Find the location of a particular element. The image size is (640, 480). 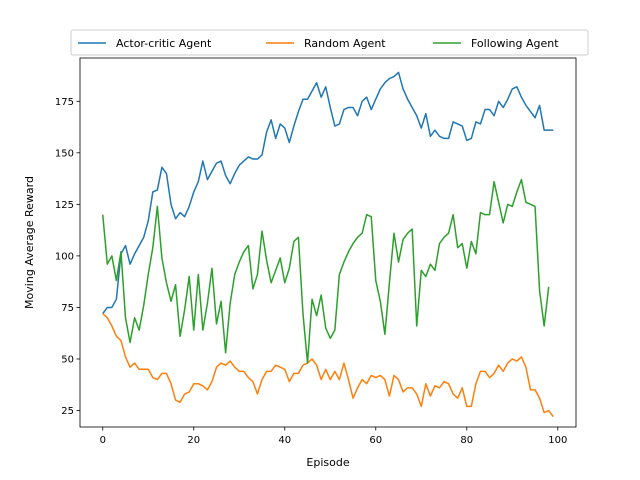

y-tick-label: 125 is located at coordinates (64, 205).